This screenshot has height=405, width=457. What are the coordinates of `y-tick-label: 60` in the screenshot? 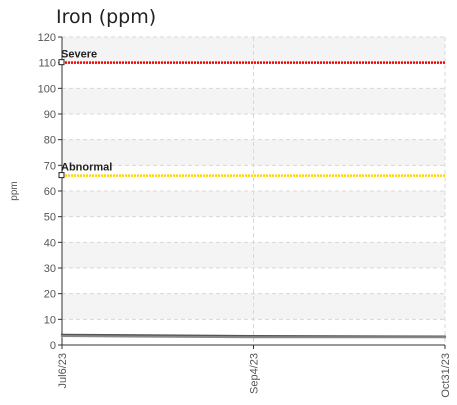 It's located at (50, 192).